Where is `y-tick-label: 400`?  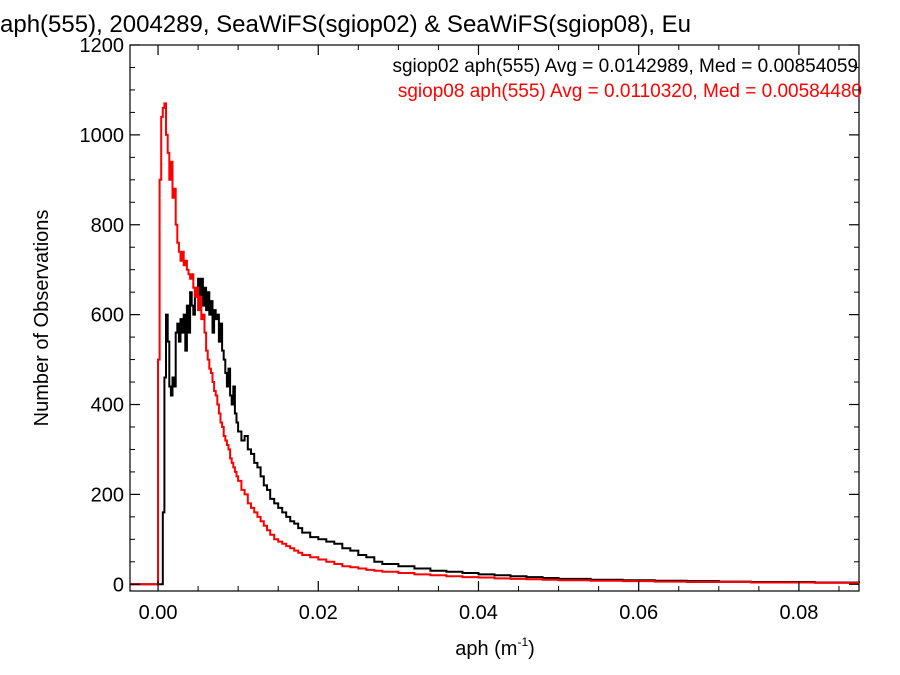 y-tick-label: 400 is located at coordinates (107, 406).